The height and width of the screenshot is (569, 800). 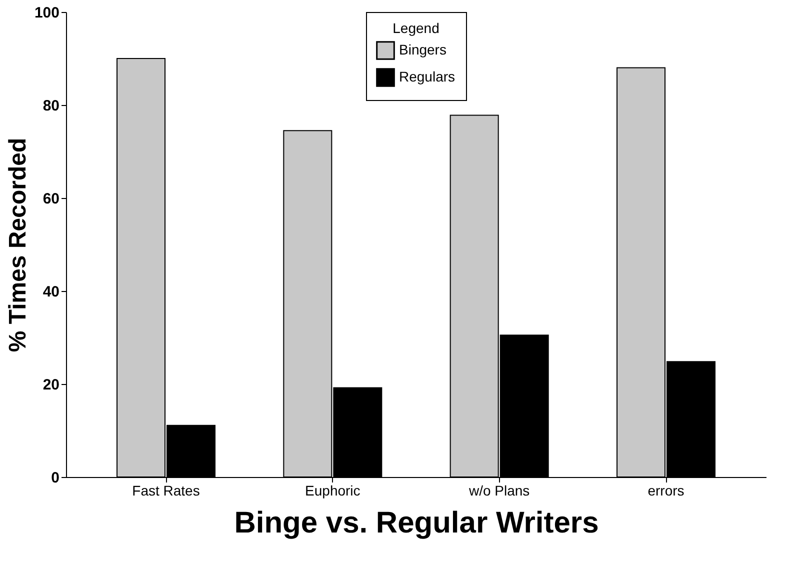 What do you see at coordinates (416, 28) in the screenshot?
I see `legend-title: Legend` at bounding box center [416, 28].